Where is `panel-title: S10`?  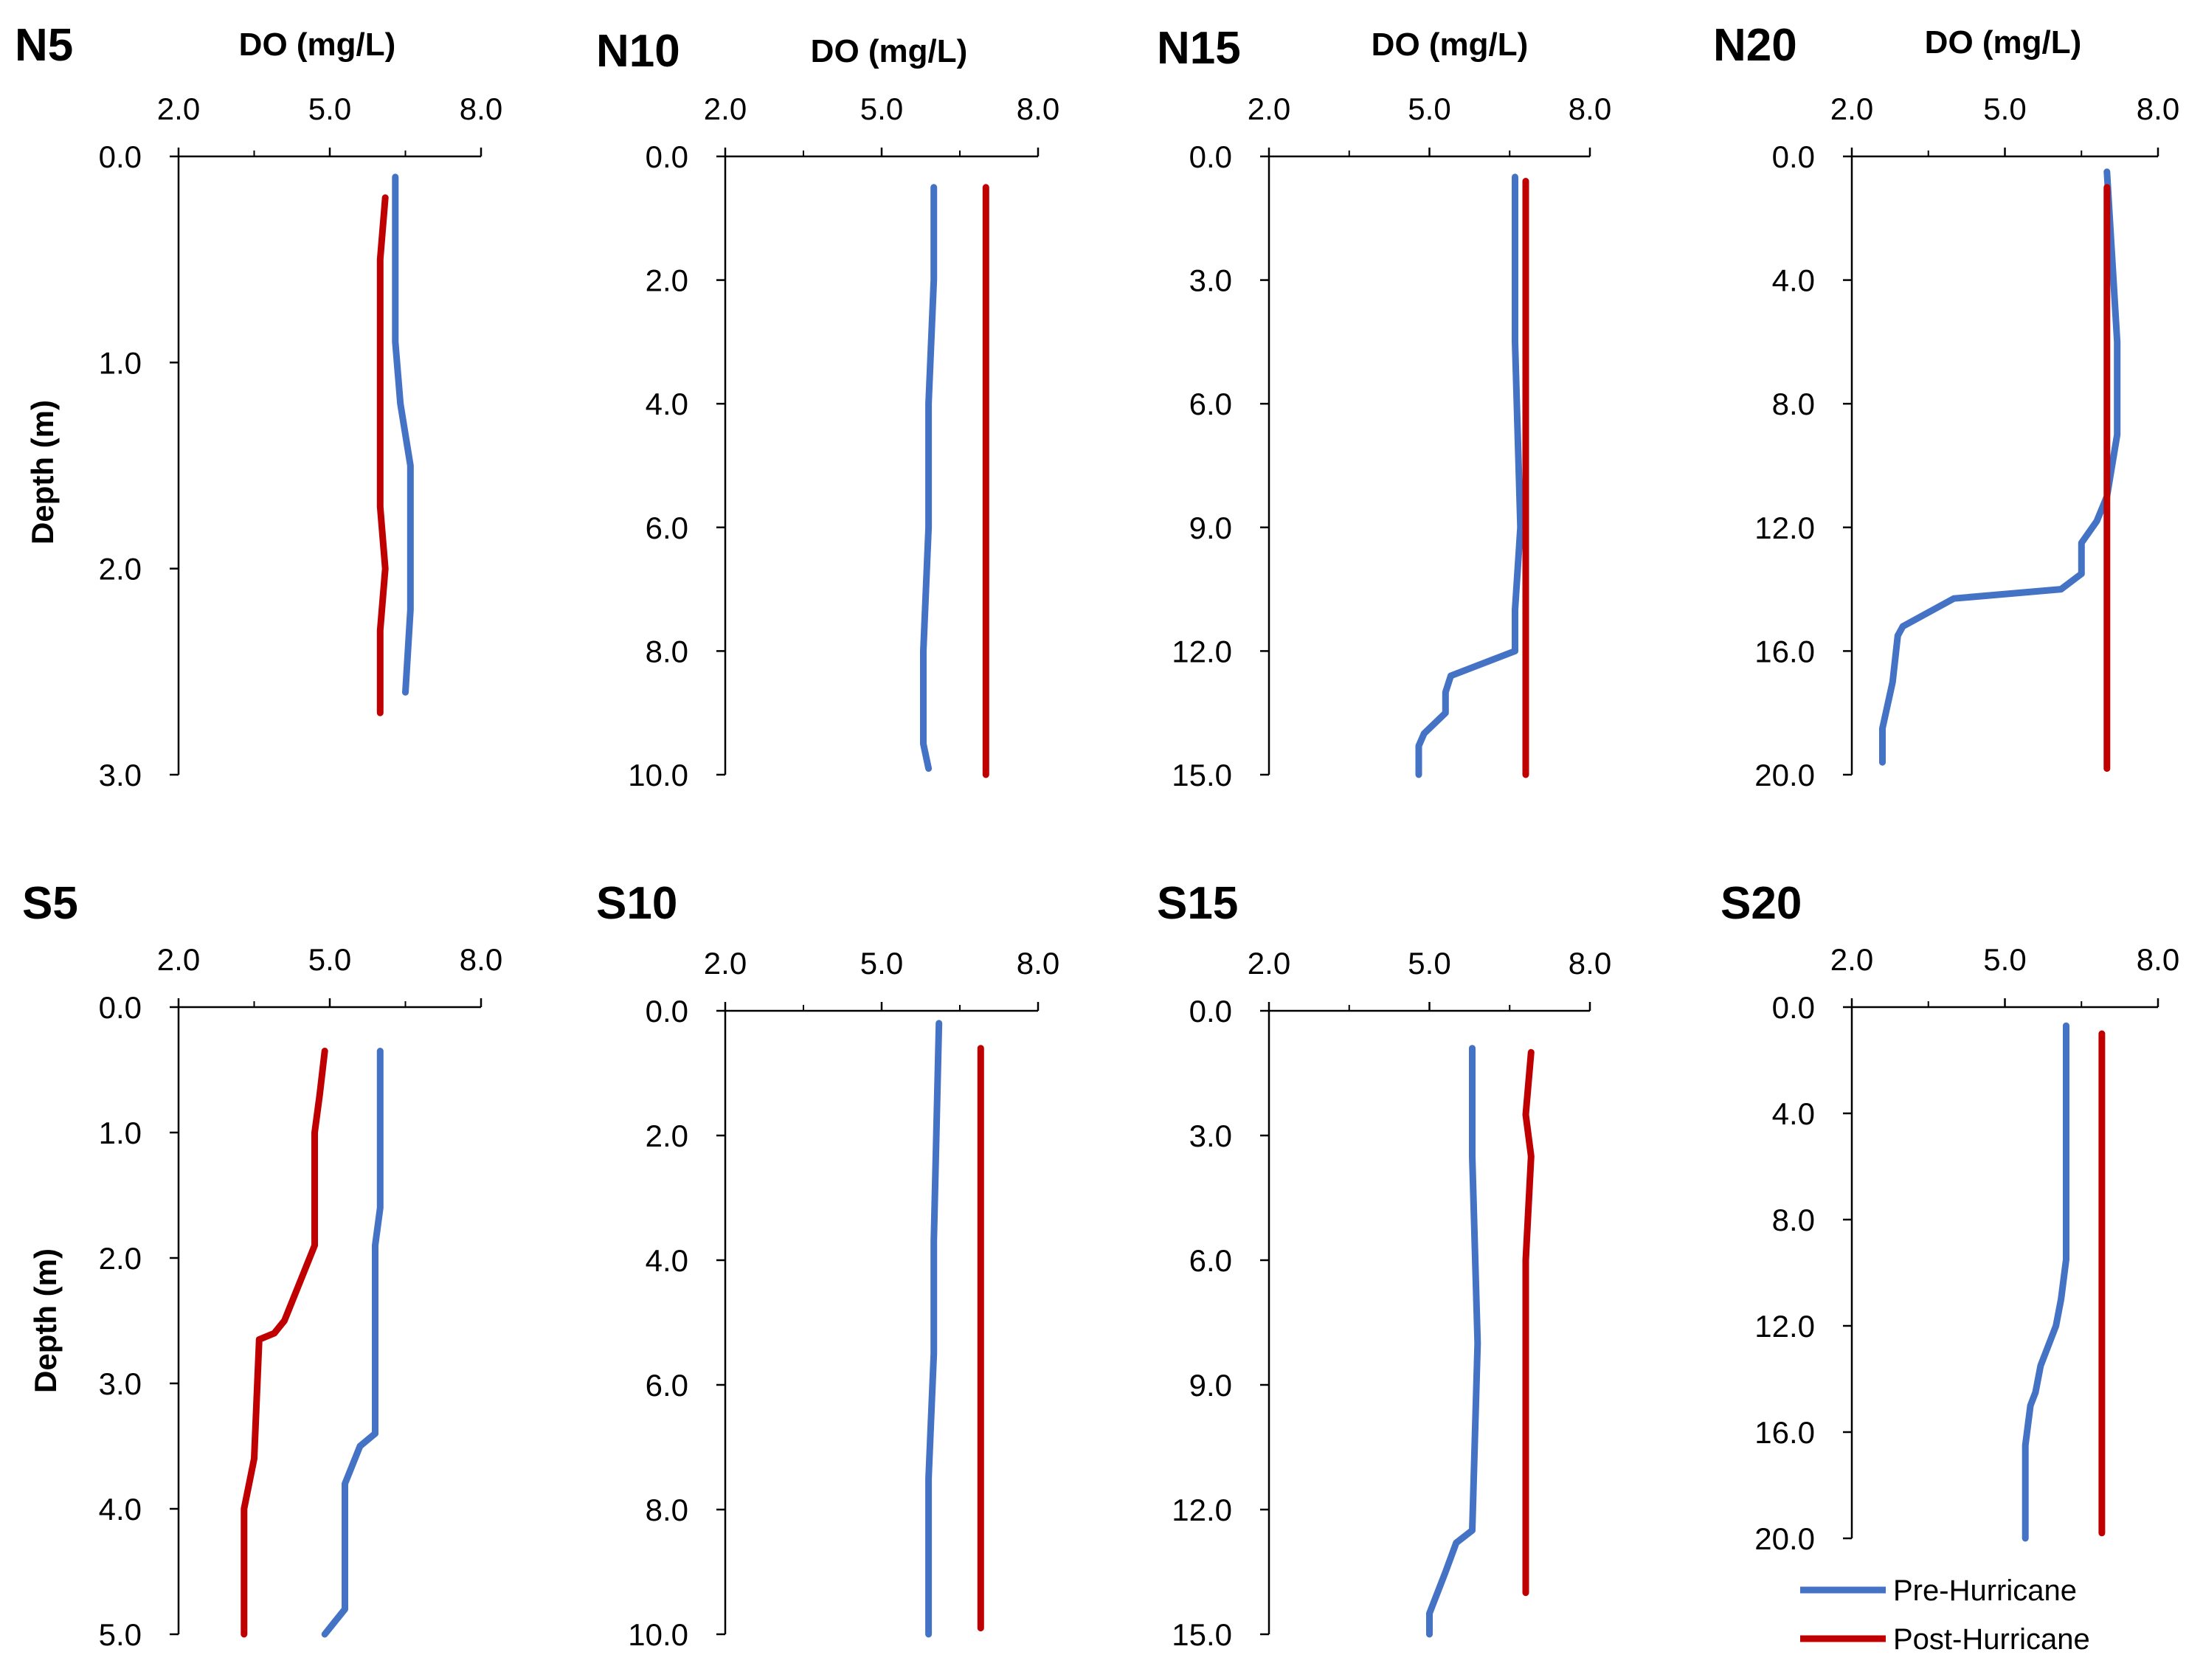
panel-title: S10 is located at coordinates (636, 903).